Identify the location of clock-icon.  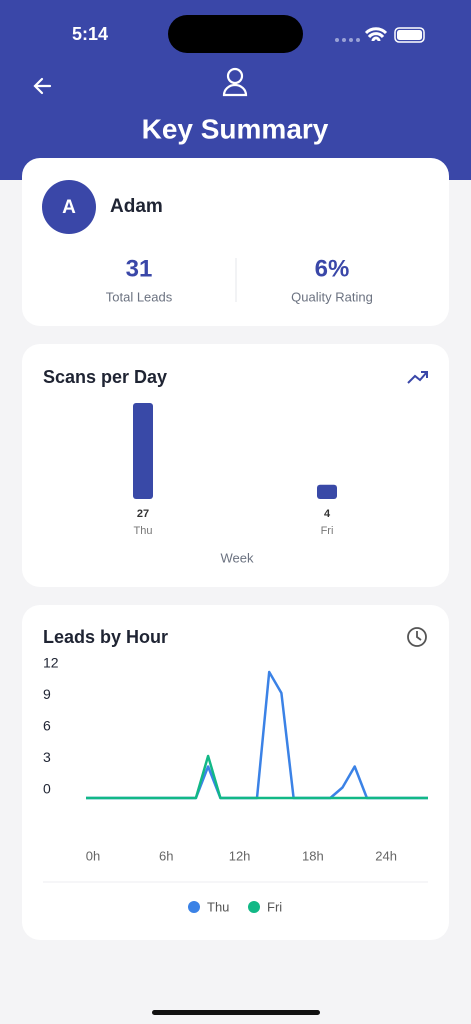
(417, 637).